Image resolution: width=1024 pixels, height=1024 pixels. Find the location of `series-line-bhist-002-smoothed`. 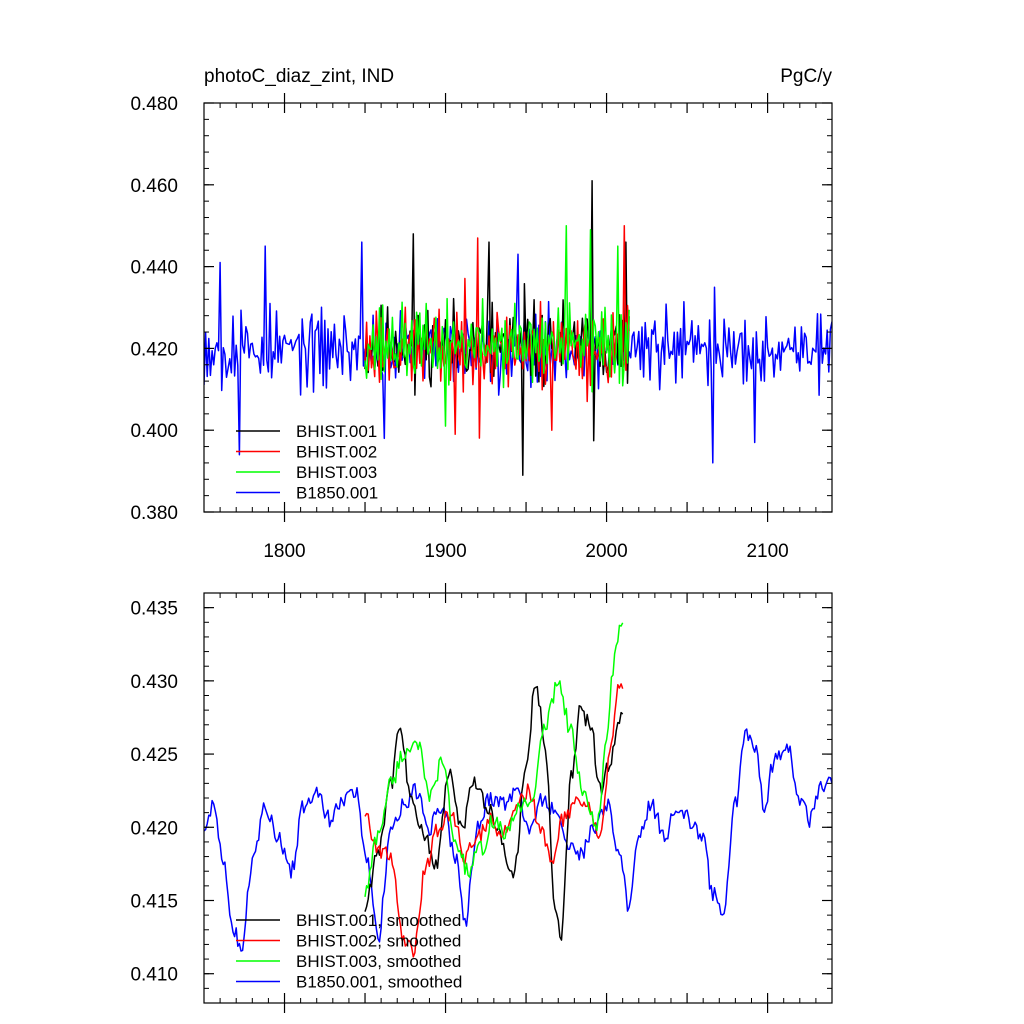

series-line-bhist-002-smoothed is located at coordinates (494, 820).